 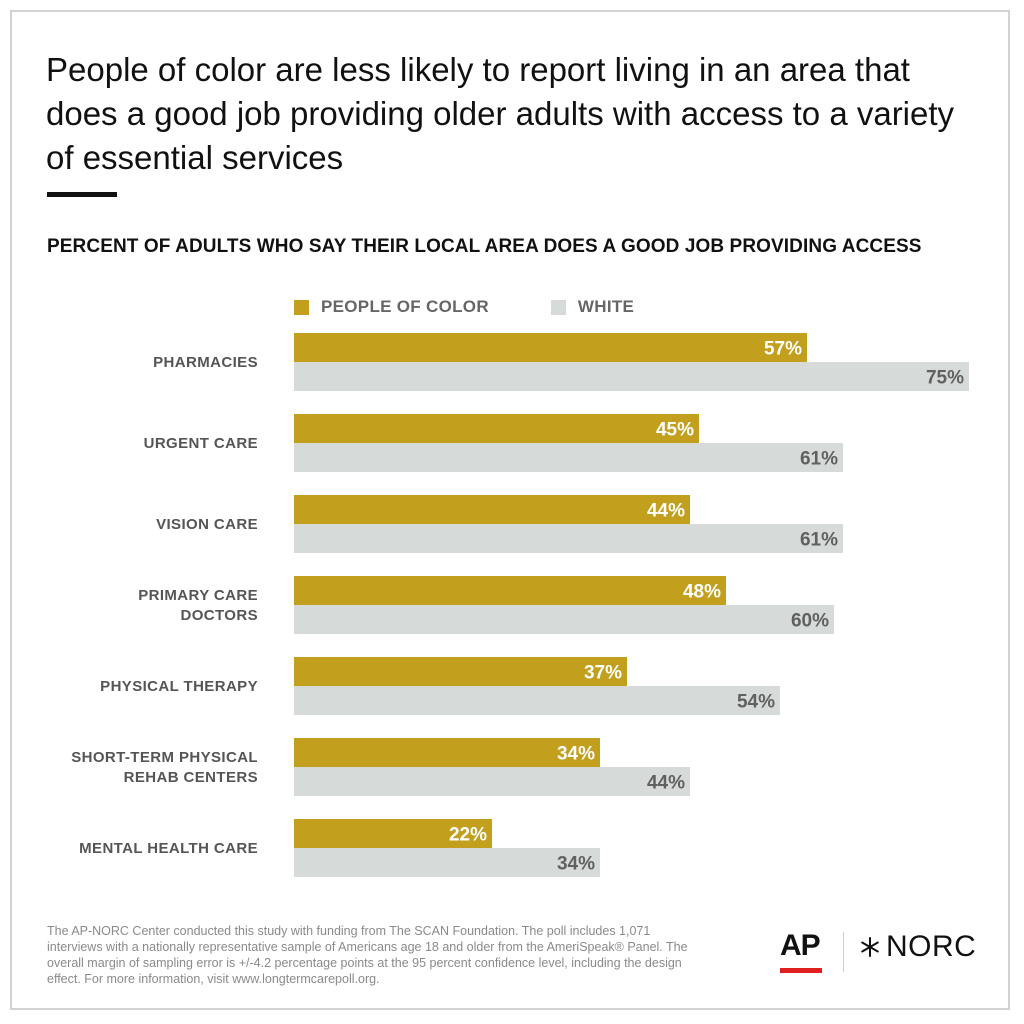 I want to click on bar-people-of-color-pharmacies, so click(x=550, y=347).